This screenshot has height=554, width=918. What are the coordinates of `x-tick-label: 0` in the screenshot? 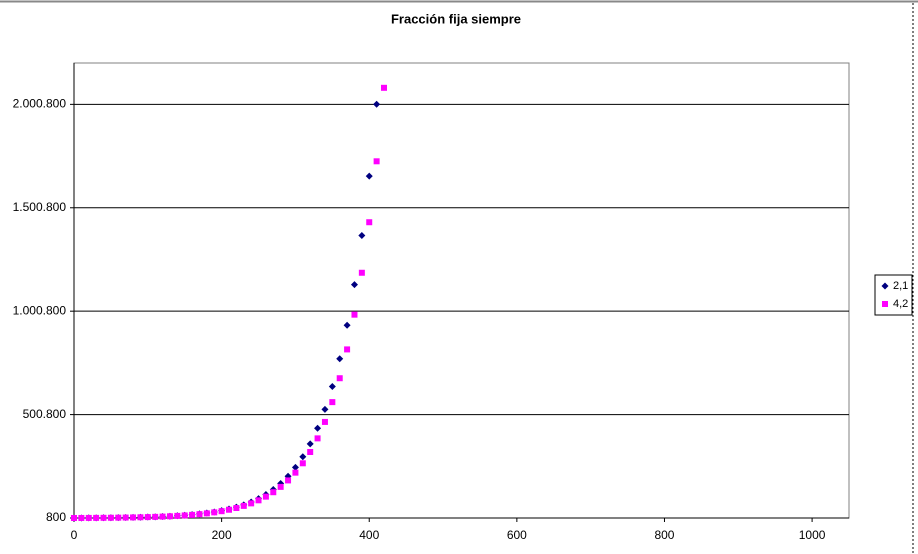 It's located at (74, 535).